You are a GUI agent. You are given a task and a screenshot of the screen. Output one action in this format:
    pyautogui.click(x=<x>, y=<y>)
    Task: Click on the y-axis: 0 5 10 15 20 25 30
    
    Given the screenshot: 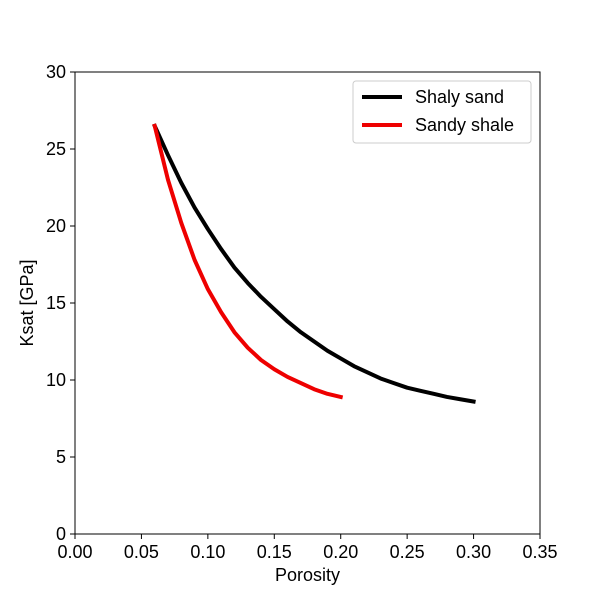 What is the action you would take?
    pyautogui.click(x=60, y=303)
    